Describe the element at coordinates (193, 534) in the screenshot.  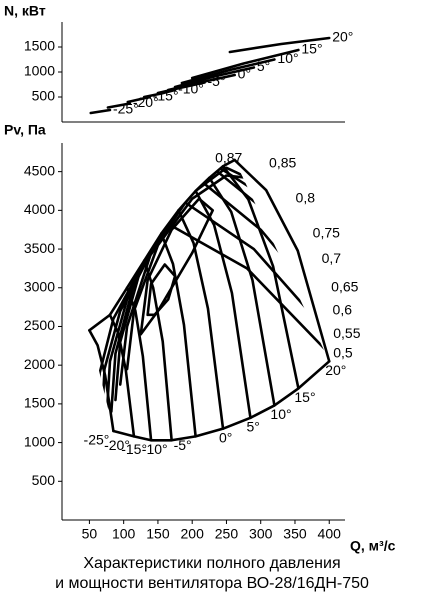
I see `x-tick-label: 200` at that location.